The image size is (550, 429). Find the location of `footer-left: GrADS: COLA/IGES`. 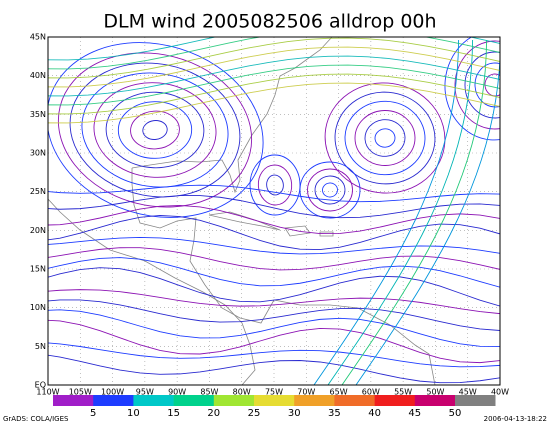

footer-left: GrADS: COLA/IGES is located at coordinates (36, 419).